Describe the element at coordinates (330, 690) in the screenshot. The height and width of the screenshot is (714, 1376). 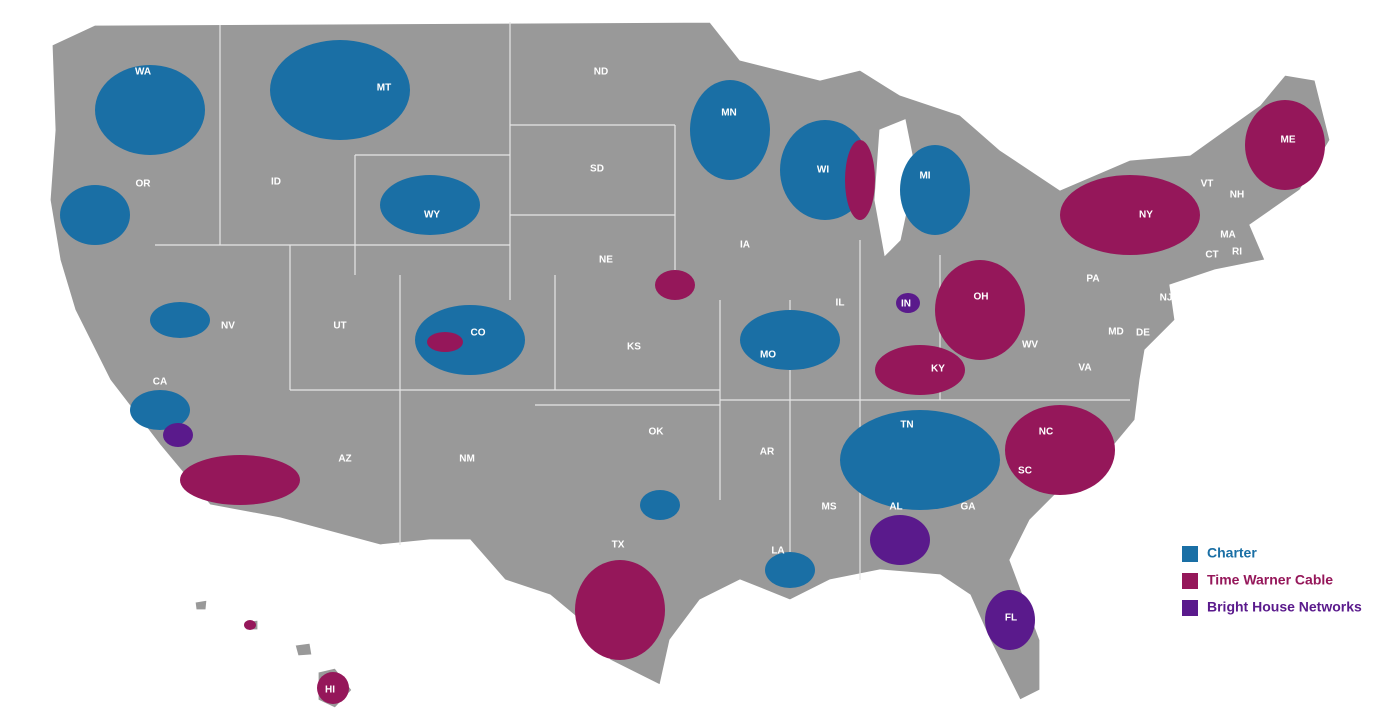
I see `state-label: HI` at that location.